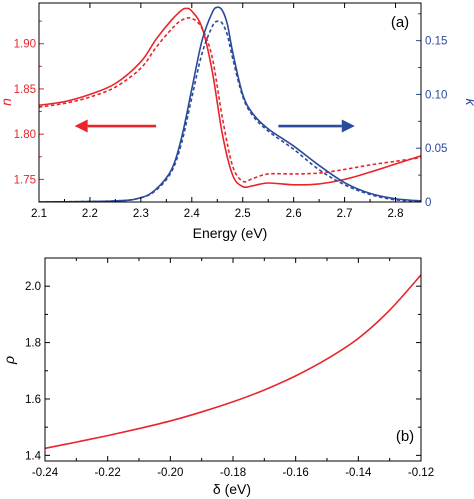 This screenshot has height=499, width=474. Describe the element at coordinates (232, 489) in the screenshot. I see `panel-b-x-axis-title: δ (eV)` at that location.